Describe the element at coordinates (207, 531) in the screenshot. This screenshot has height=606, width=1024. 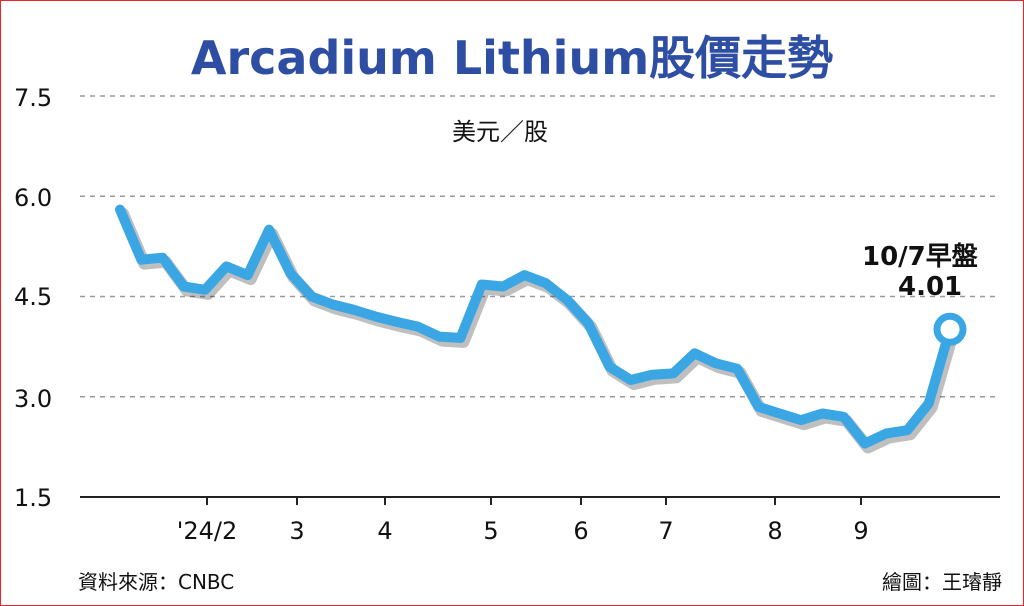
I see `x-tick-label: '24/2` at that location.